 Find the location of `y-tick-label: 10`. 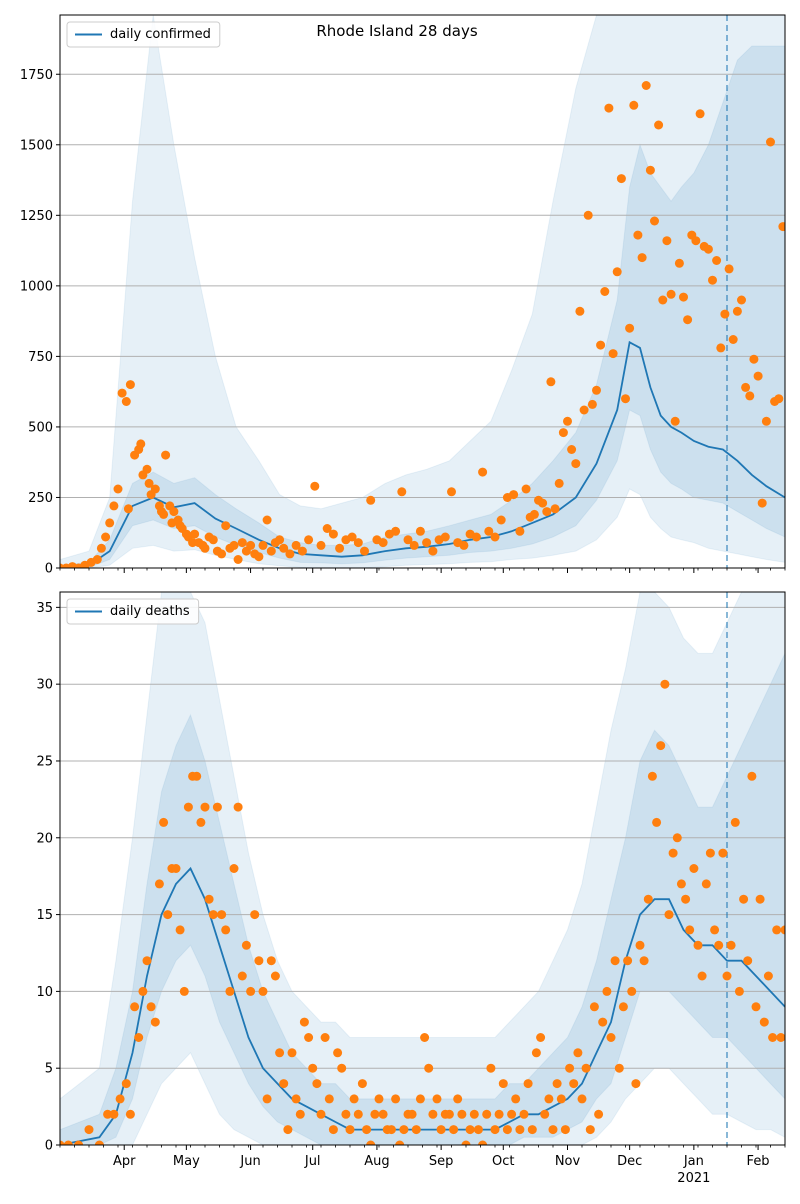

y-tick-label: 10 is located at coordinates (44, 992).